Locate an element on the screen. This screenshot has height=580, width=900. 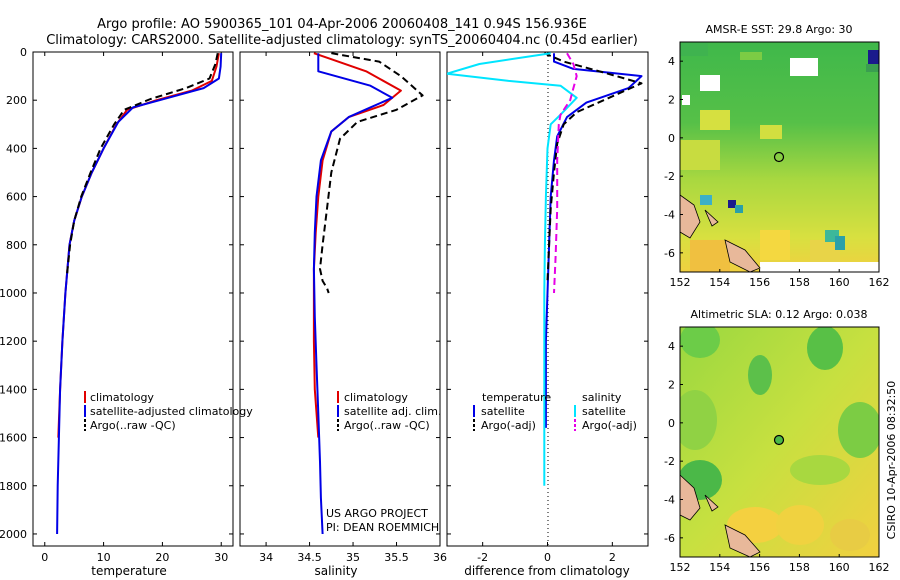
sst-map-title: AMSR-E SST: 29.8 Argo: 30 is located at coordinates (778, 29).